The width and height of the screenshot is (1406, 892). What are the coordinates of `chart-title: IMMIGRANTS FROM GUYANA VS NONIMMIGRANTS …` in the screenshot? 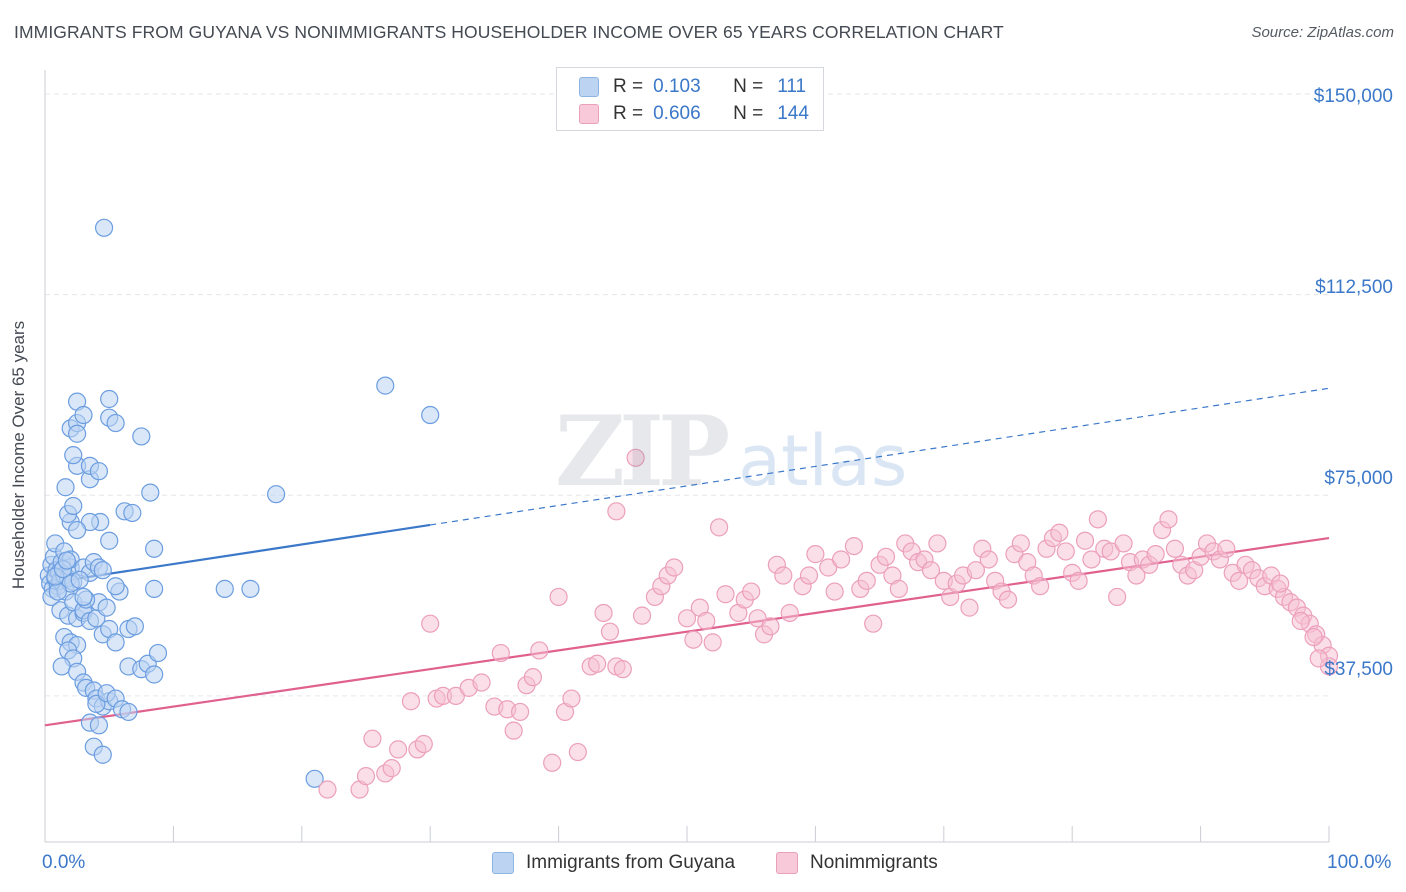 It's located at (509, 32).